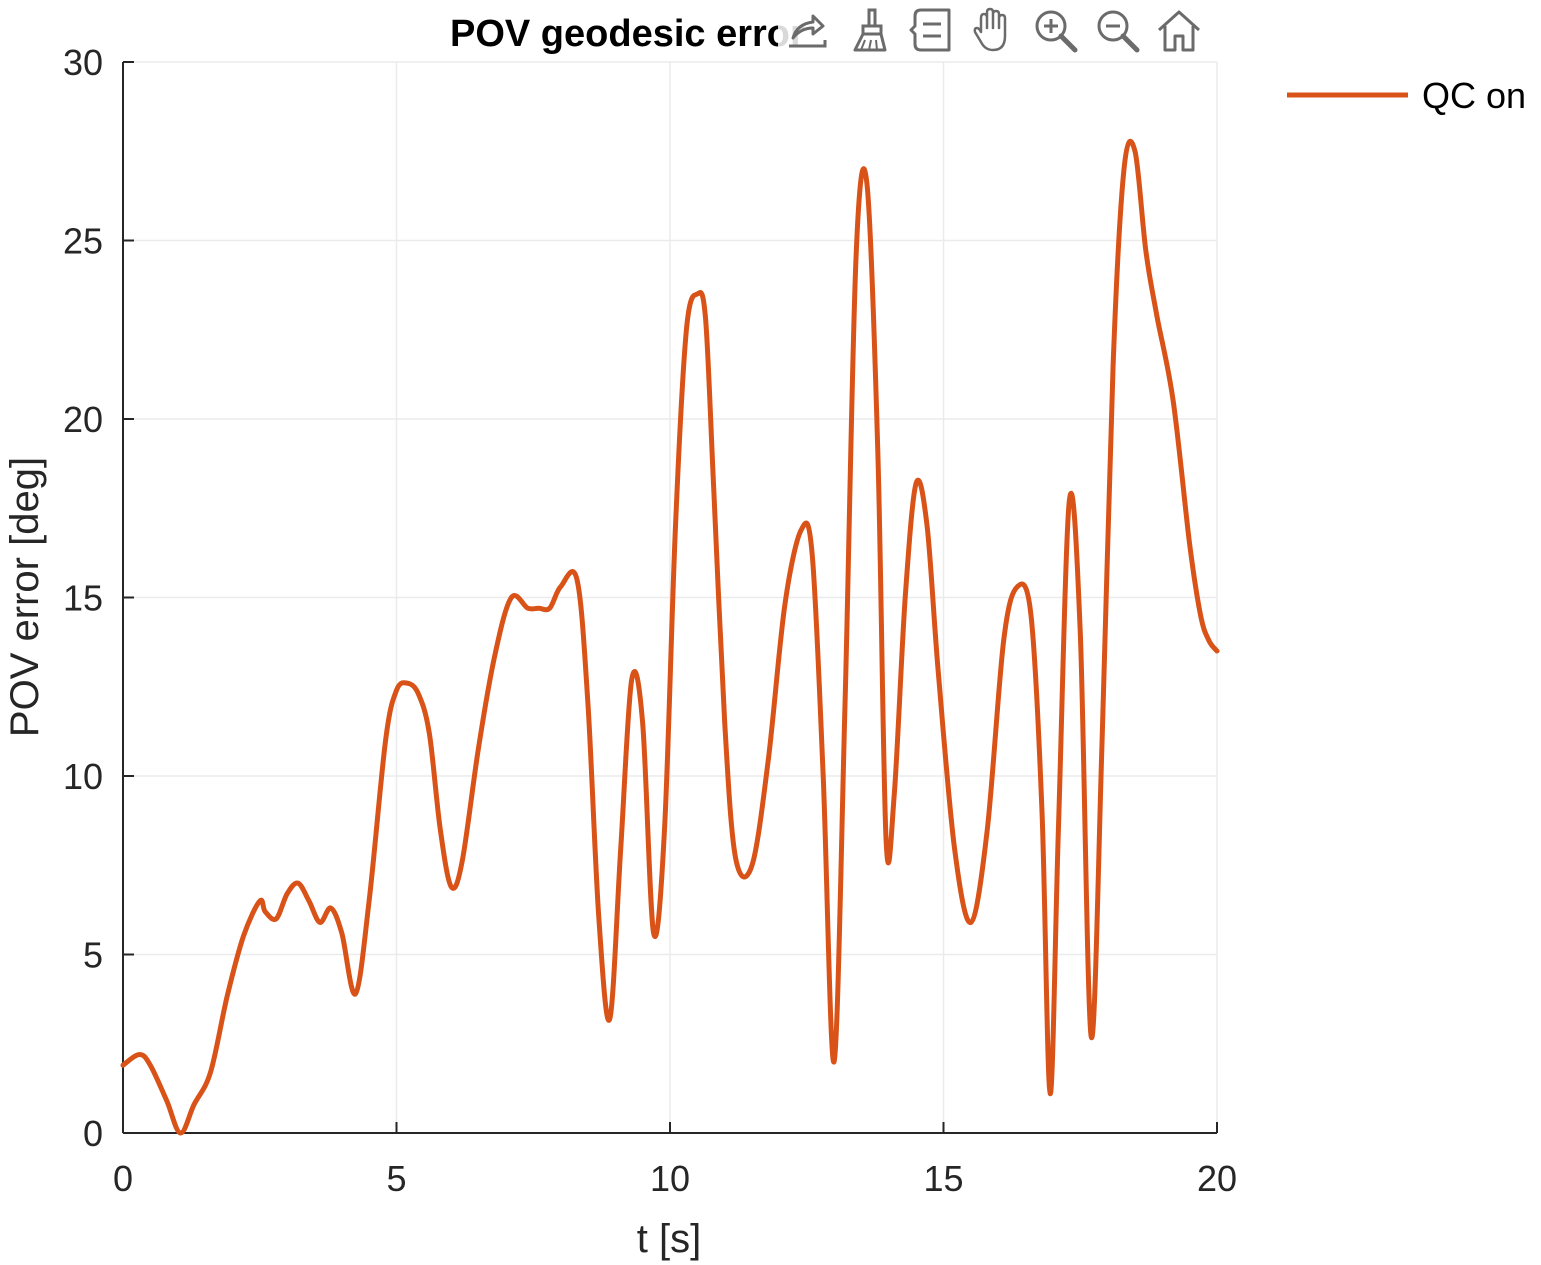  What do you see at coordinates (83, 598) in the screenshot?
I see `y-tick-label: 15` at bounding box center [83, 598].